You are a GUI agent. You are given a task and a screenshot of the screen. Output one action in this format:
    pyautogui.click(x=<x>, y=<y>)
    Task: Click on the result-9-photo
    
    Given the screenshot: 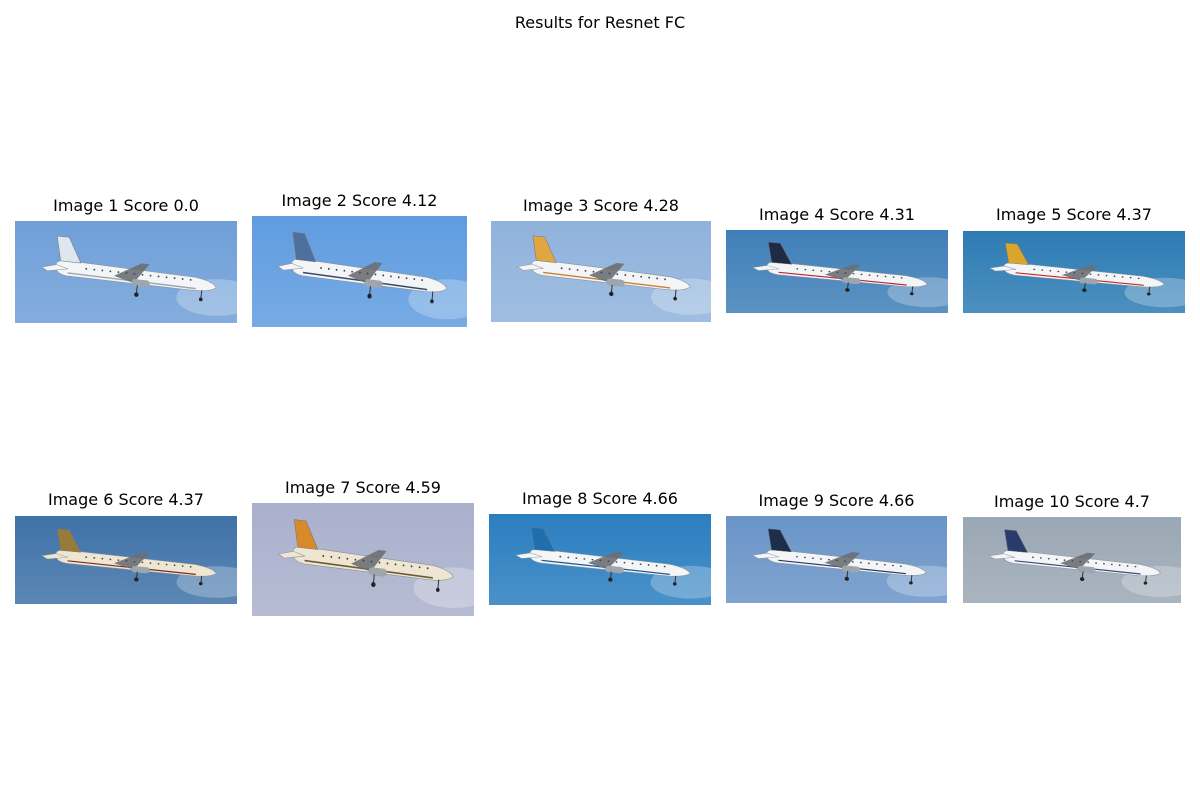 What is the action you would take?
    pyautogui.click(x=836, y=559)
    